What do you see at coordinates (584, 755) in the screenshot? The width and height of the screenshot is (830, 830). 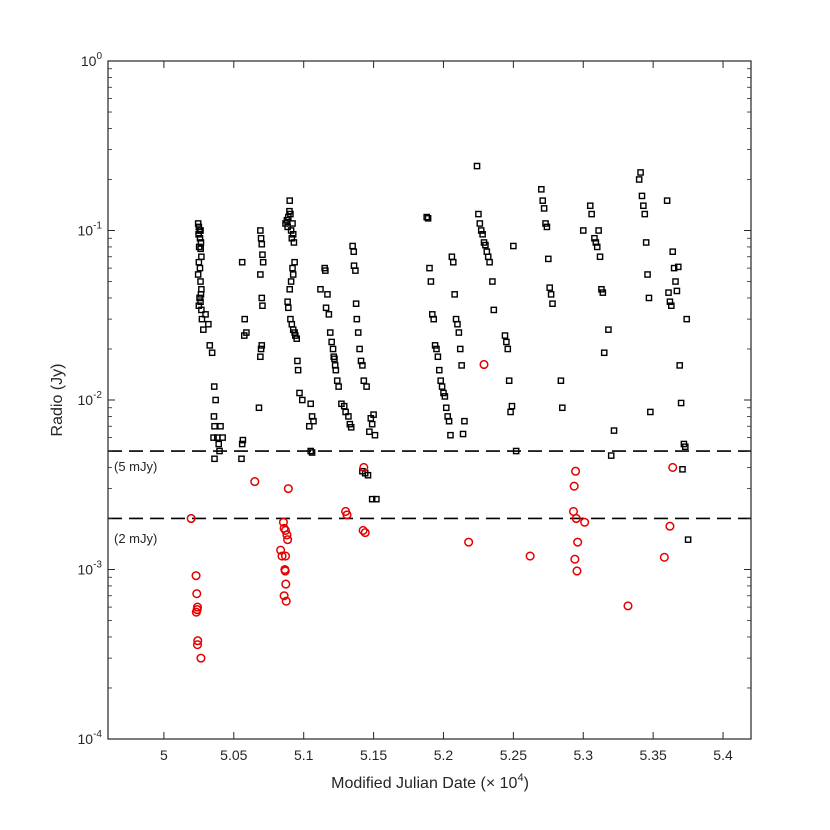 I see `x-tick-label: 5.3` at bounding box center [584, 755].